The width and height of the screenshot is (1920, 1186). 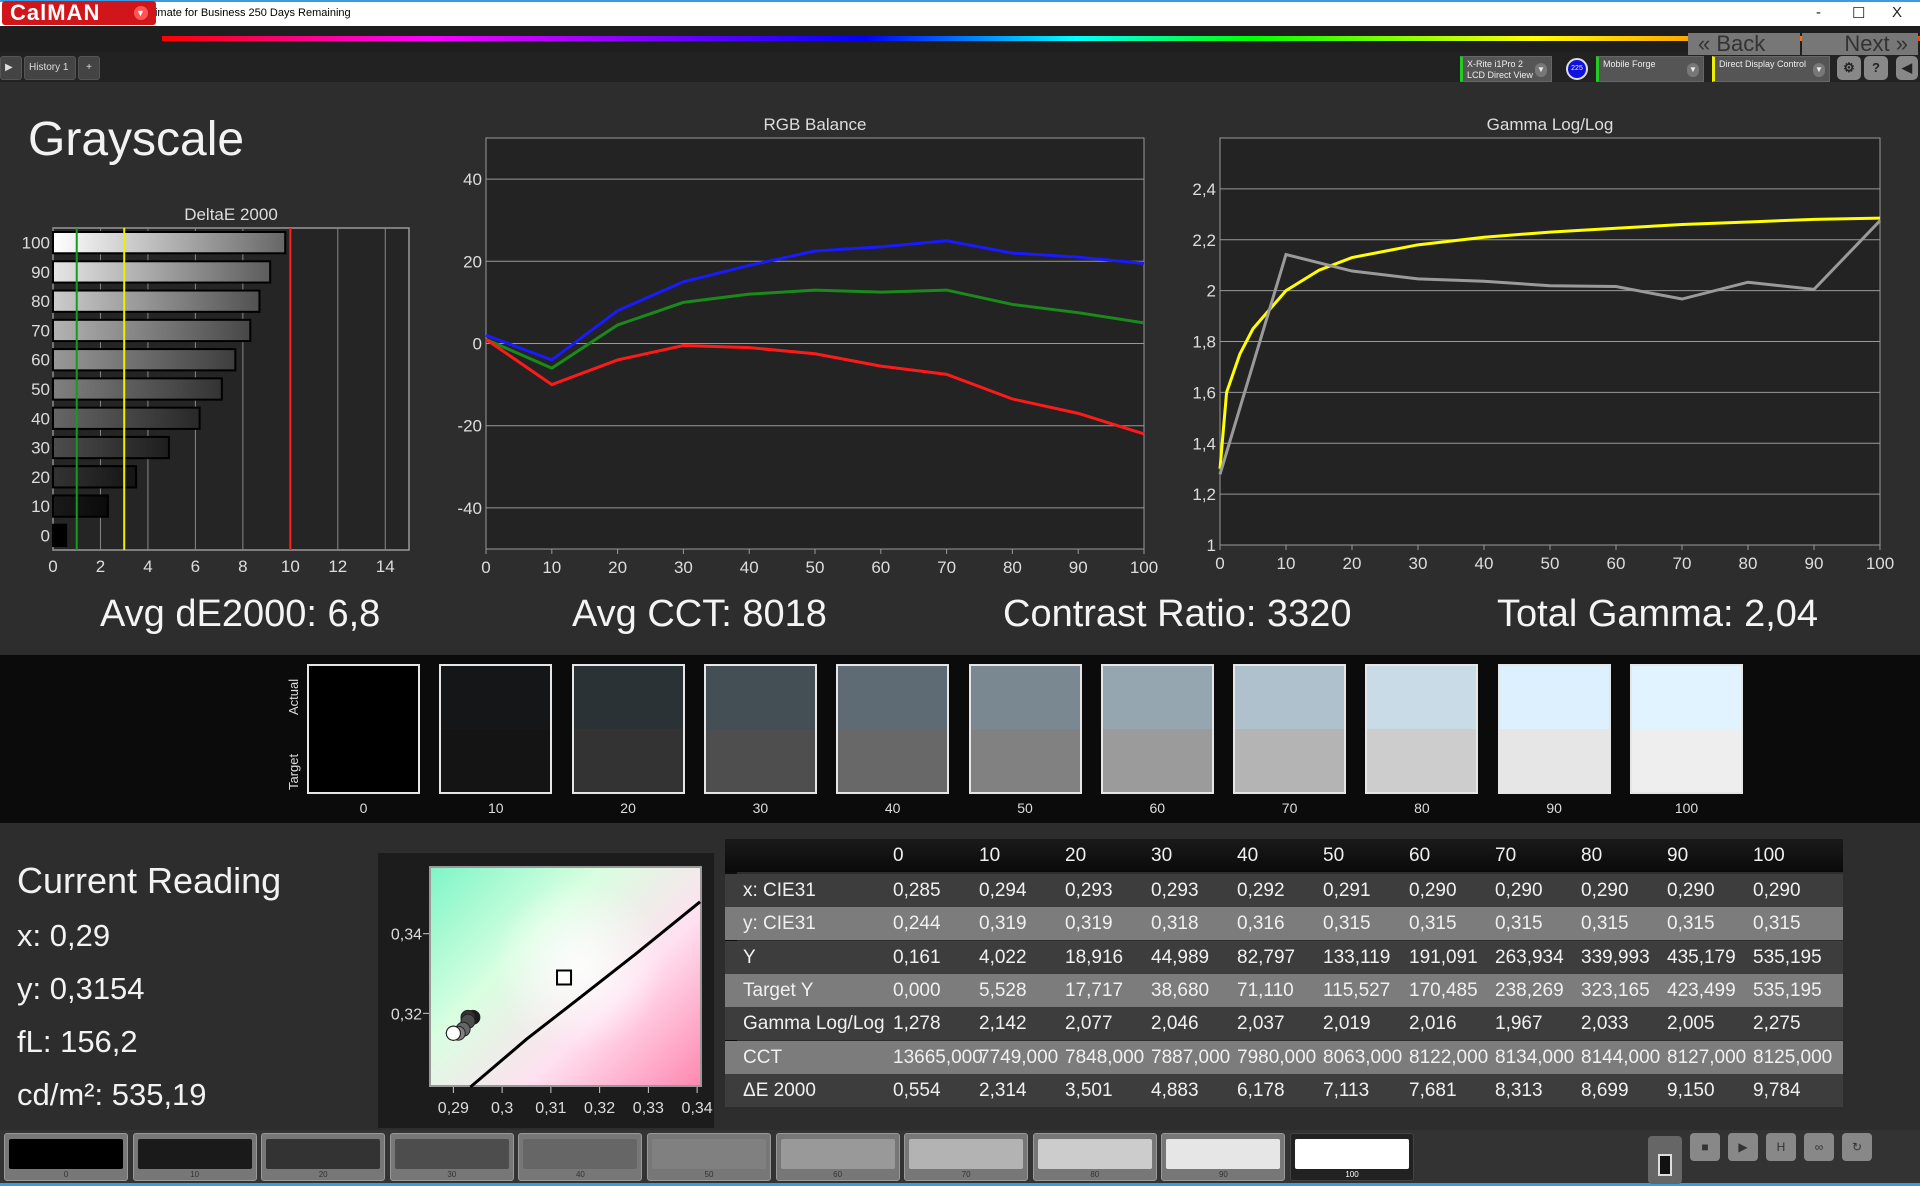 I want to click on minimize-button: -, so click(x=1818, y=12).